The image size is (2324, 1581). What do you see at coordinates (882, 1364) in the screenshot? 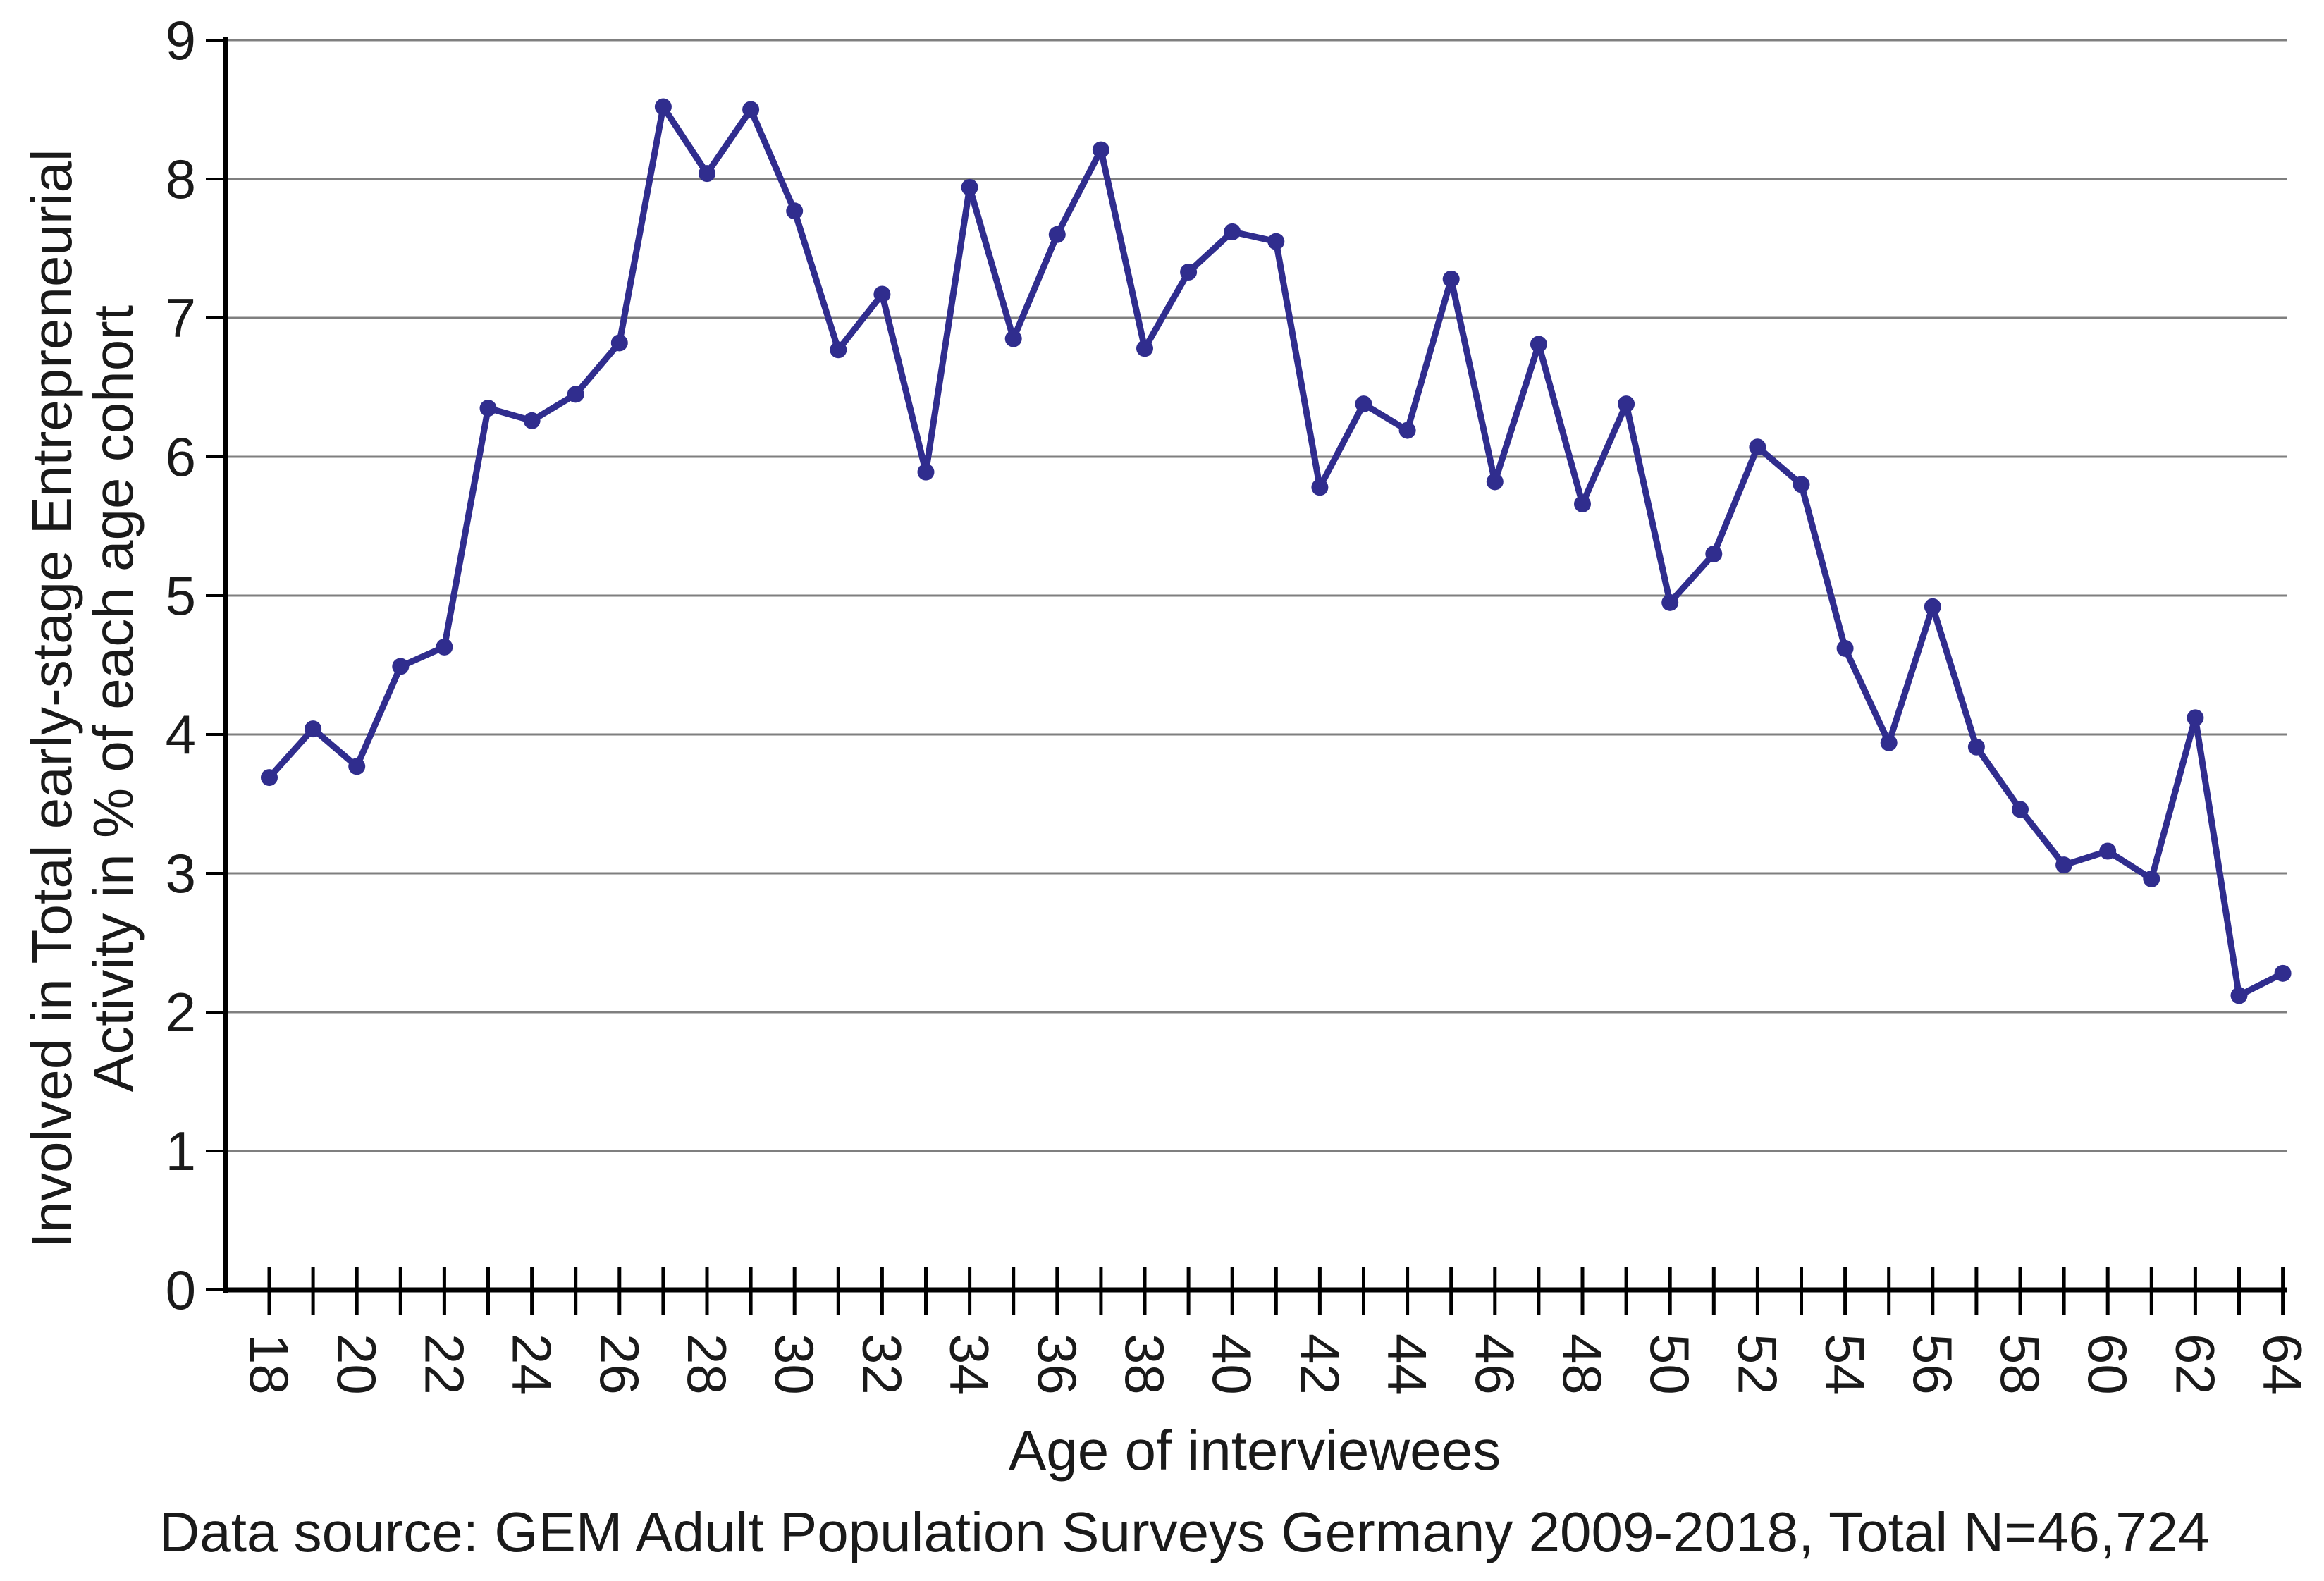
I see `x-tick-label: 32` at bounding box center [882, 1364].